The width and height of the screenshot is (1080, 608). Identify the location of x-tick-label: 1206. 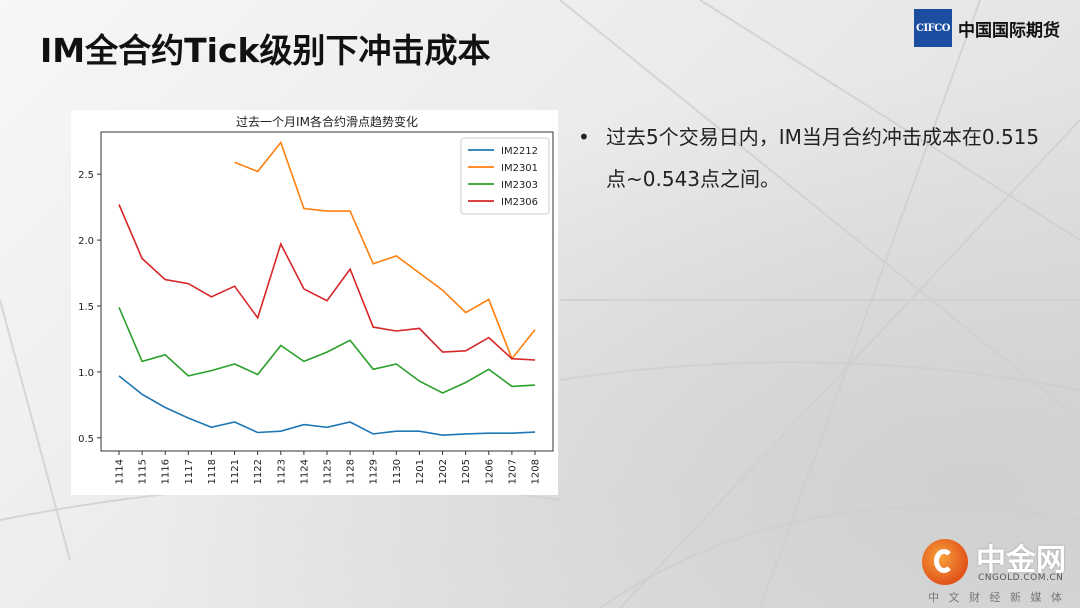
(489, 471).